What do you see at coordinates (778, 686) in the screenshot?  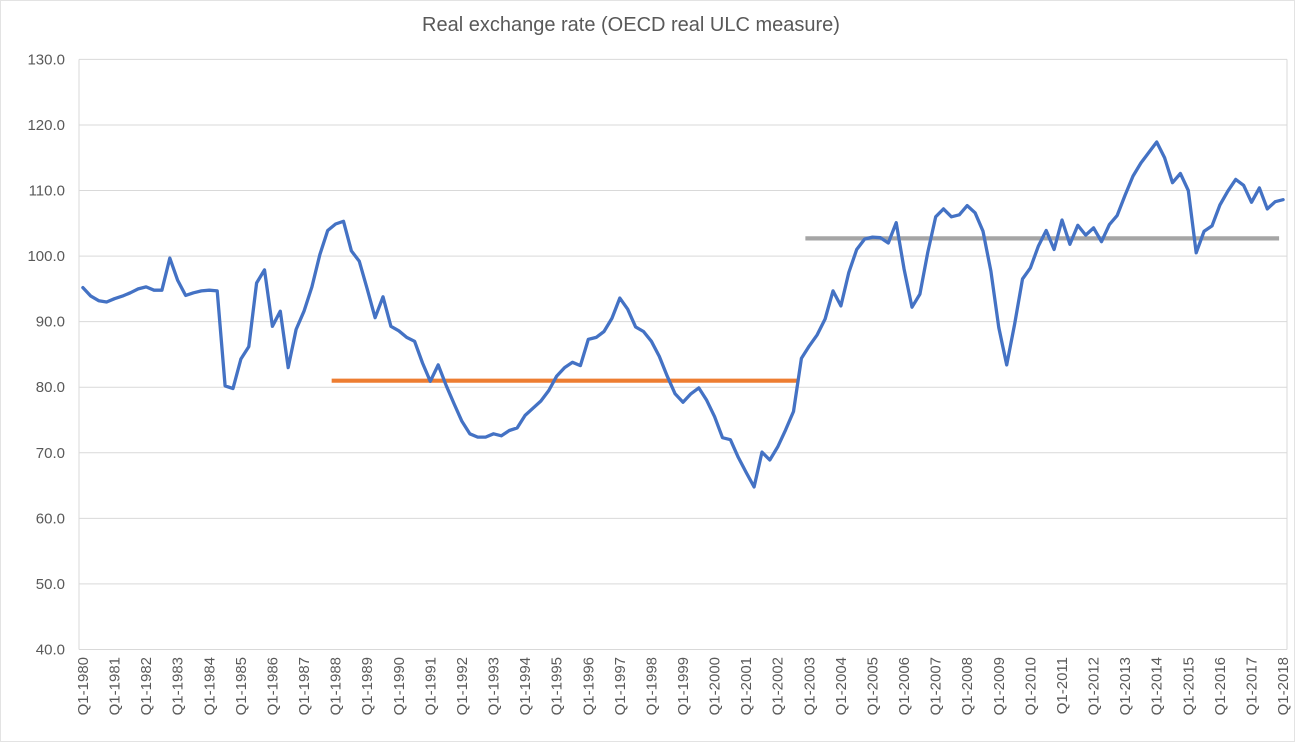 I see `x-axis-tick-label: Q1-2002` at bounding box center [778, 686].